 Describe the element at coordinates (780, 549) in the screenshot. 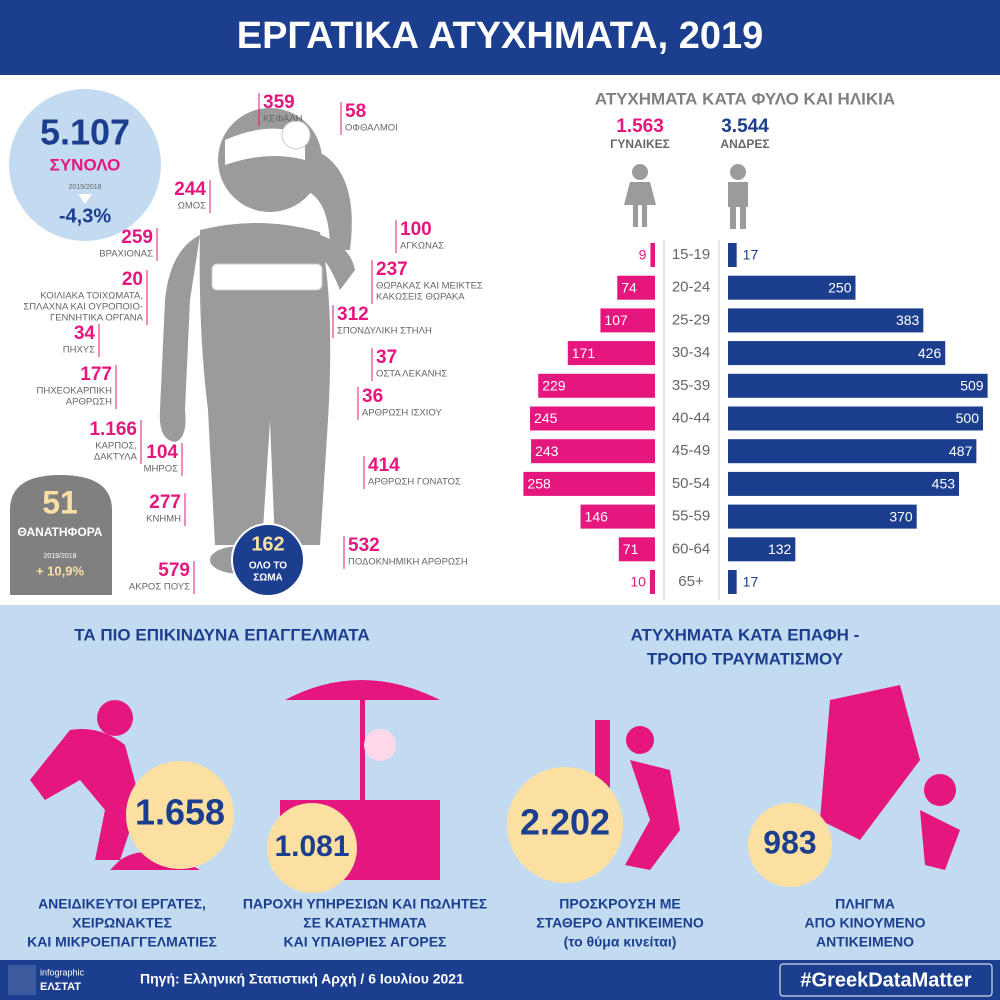

I see `value-label: 132` at that location.